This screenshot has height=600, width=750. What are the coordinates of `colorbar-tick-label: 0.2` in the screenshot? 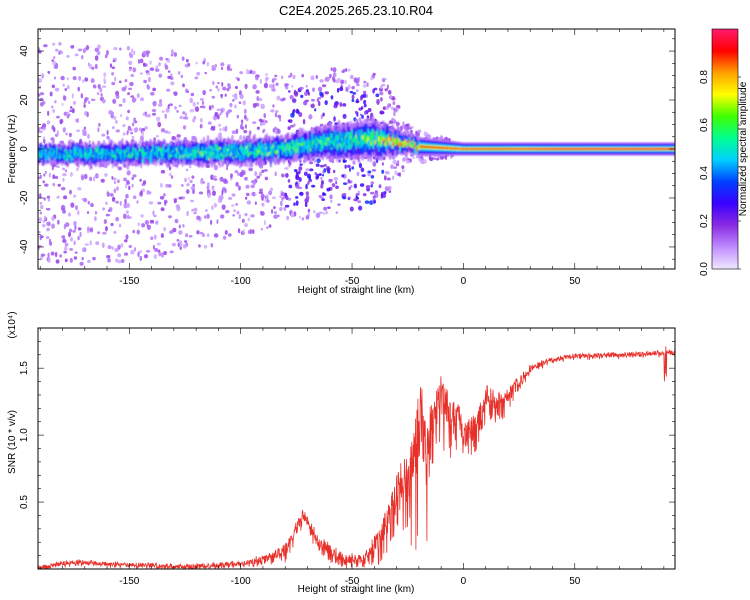 It's located at (704, 221).